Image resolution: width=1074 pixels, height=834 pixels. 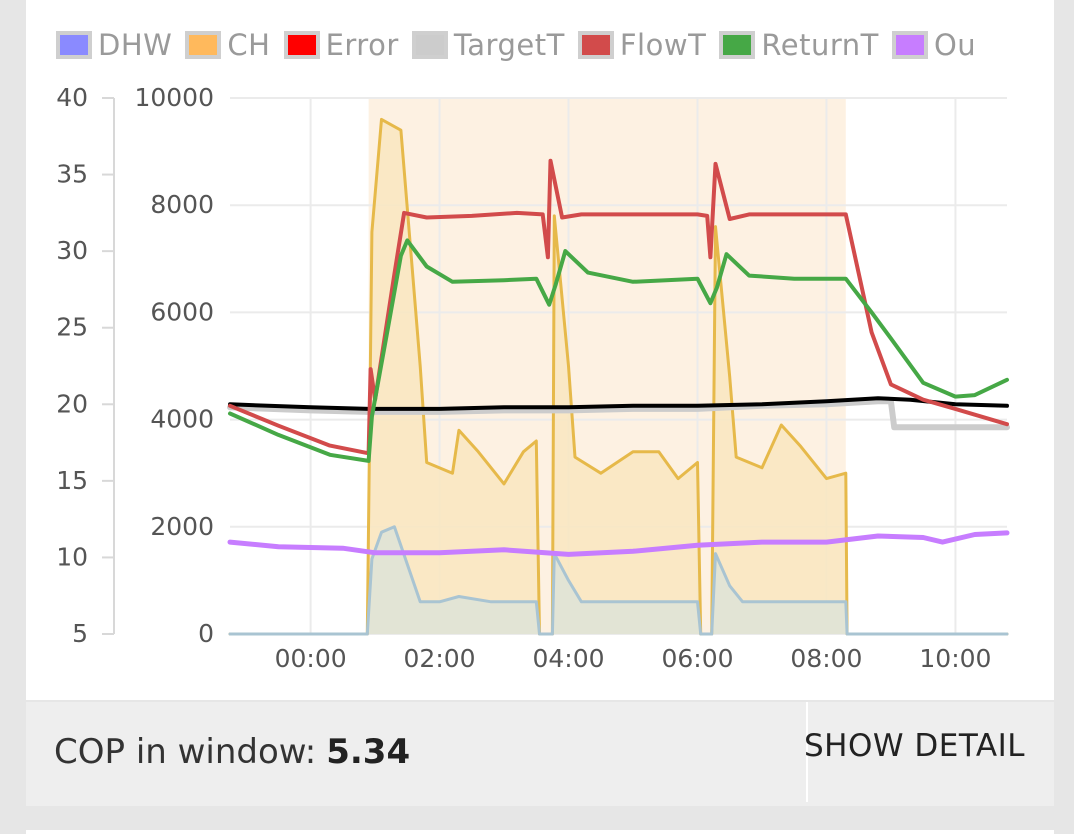 I want to click on legend-item-returnt: ReturnT, so click(x=798, y=45).